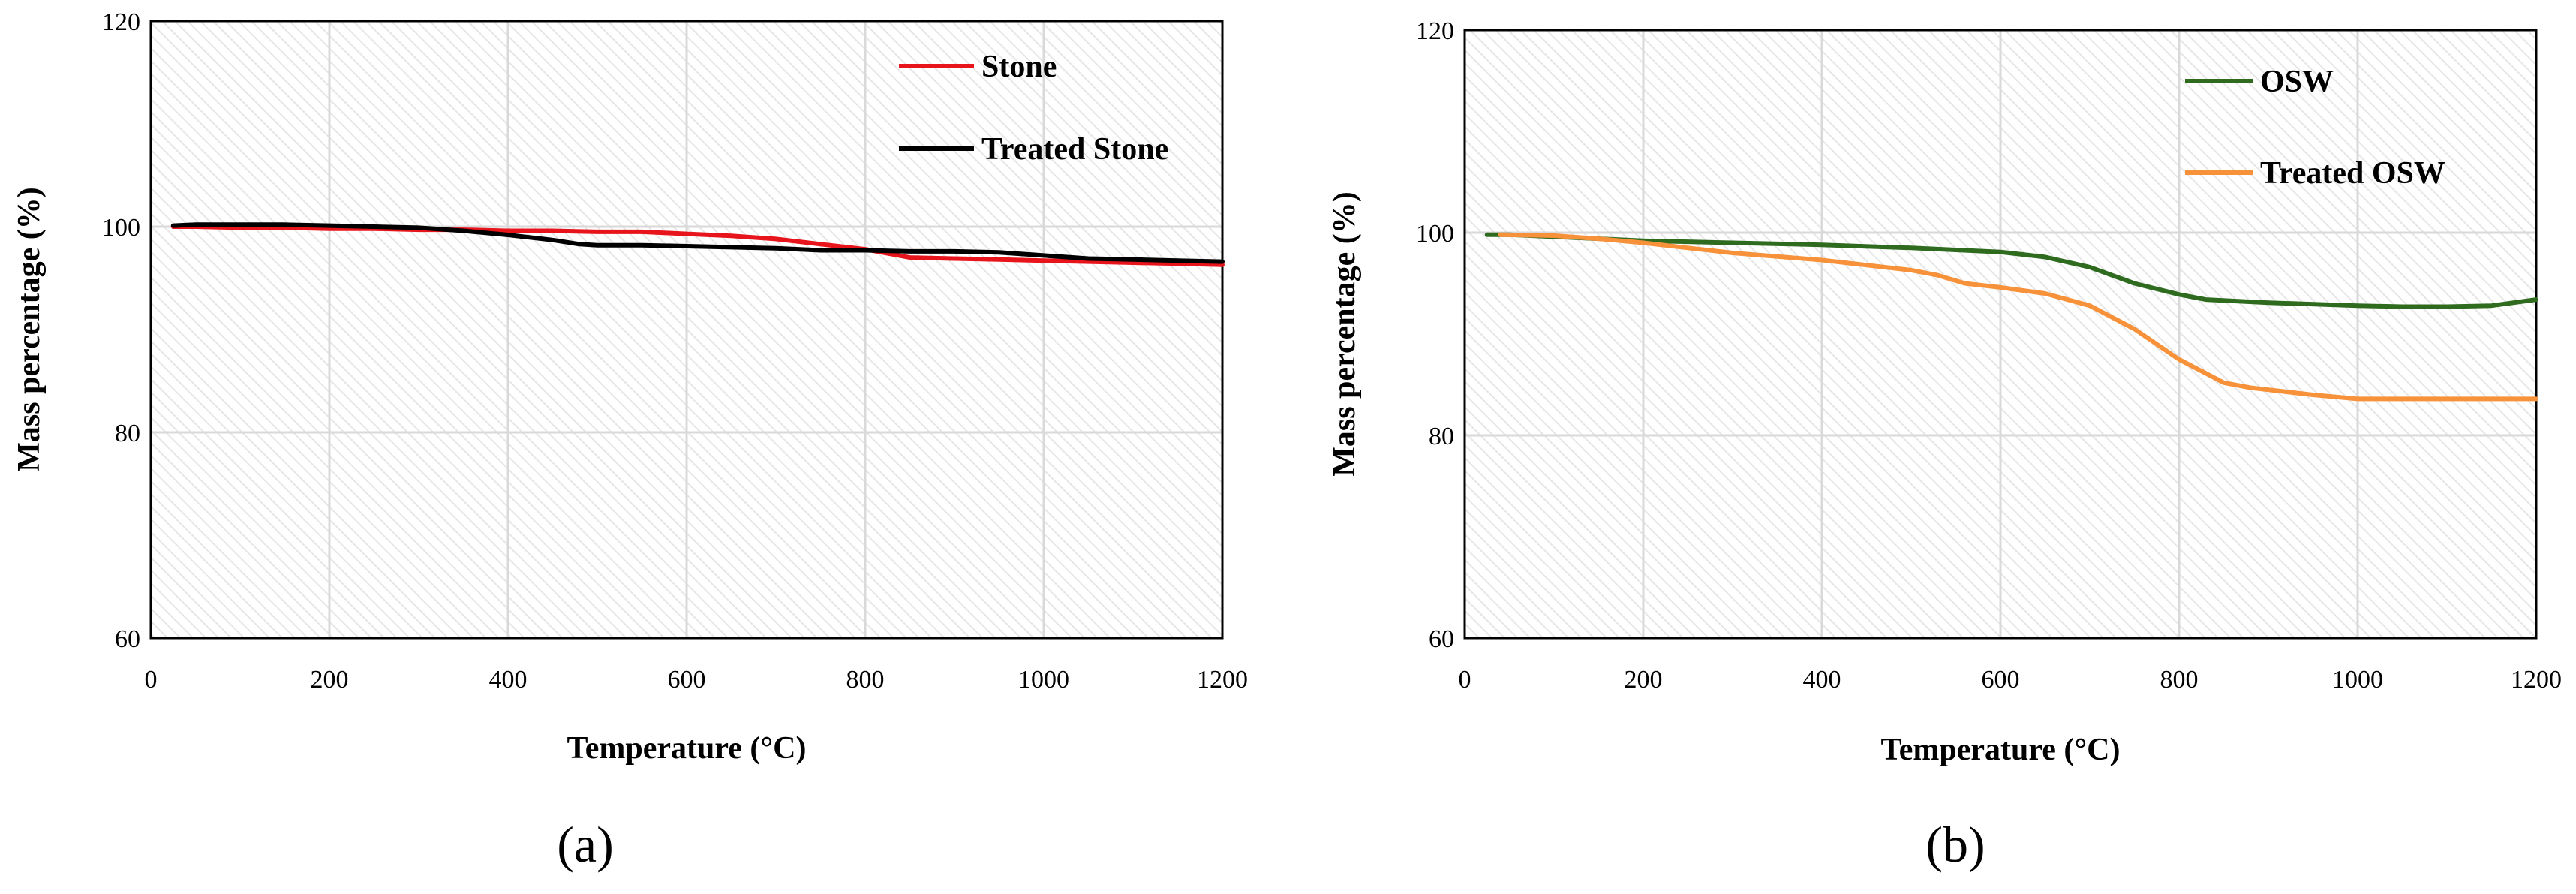 This screenshot has height=894, width=2576. I want to click on legend-label: OSW, so click(2297, 82).